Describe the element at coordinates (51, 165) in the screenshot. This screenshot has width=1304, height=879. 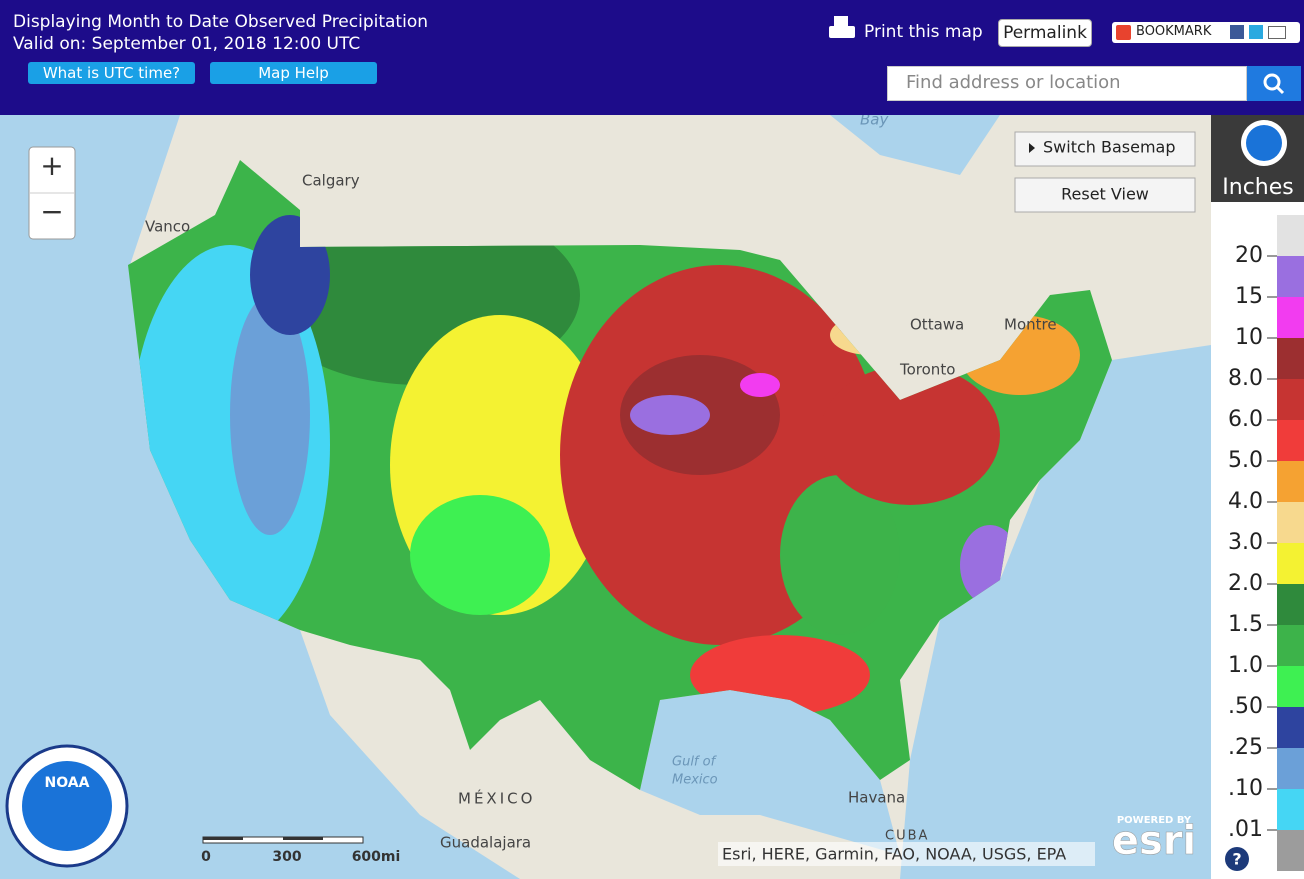
I see `zoom-in: +` at that location.